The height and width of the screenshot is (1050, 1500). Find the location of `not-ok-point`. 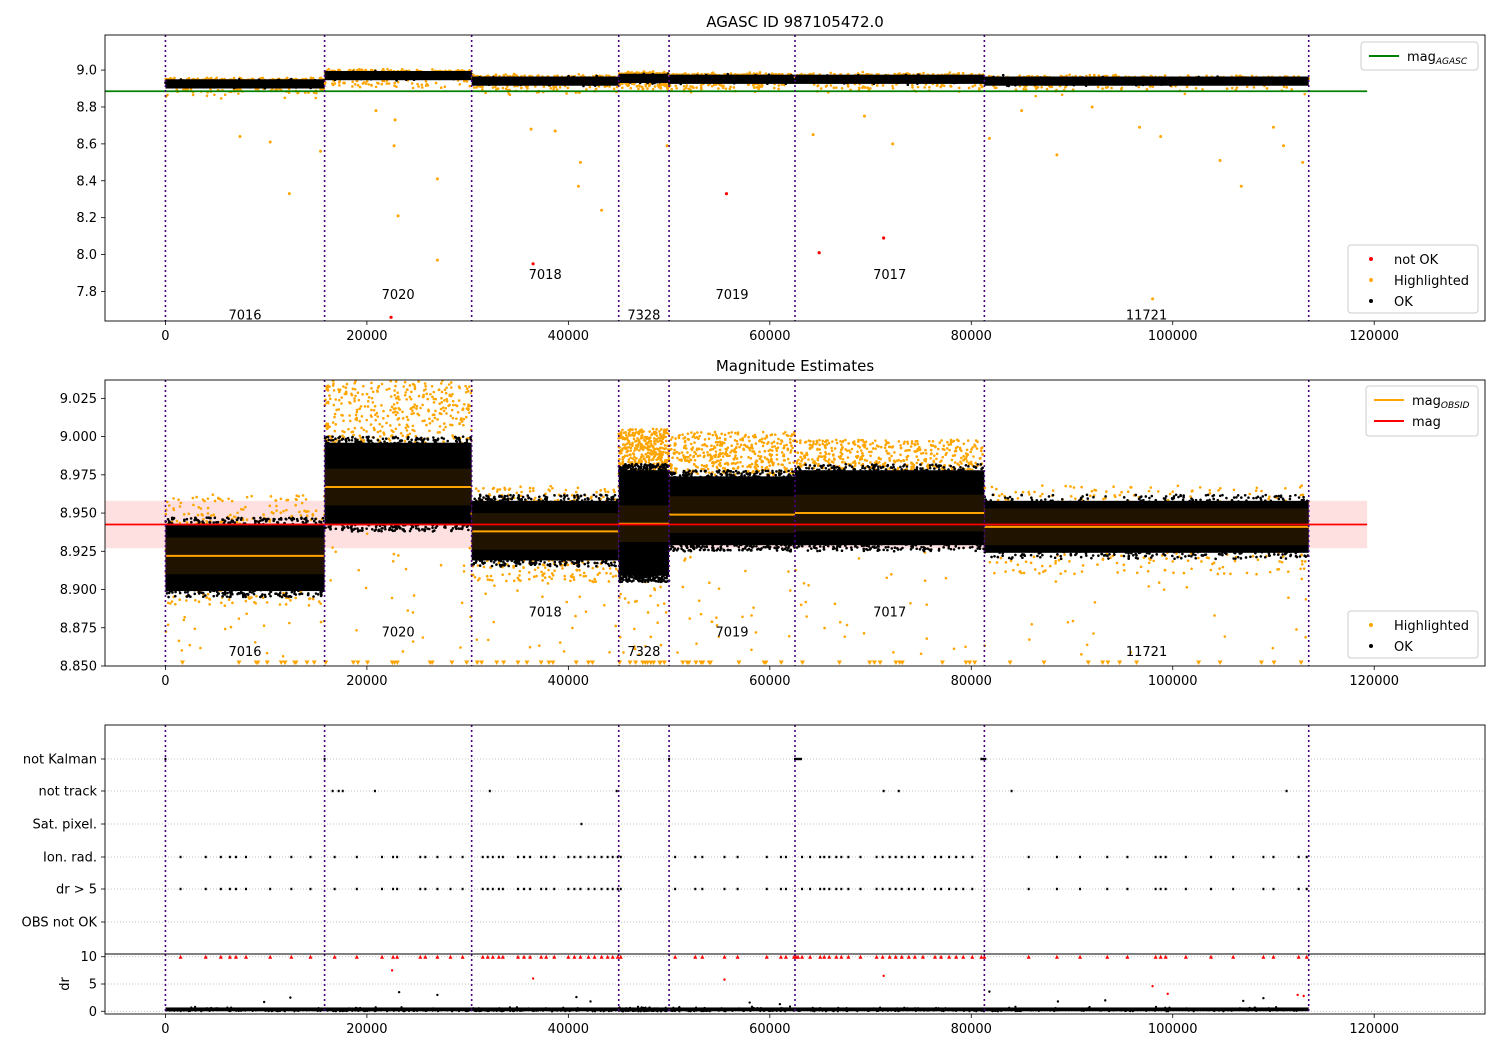

not-ok-point is located at coordinates (726, 194).